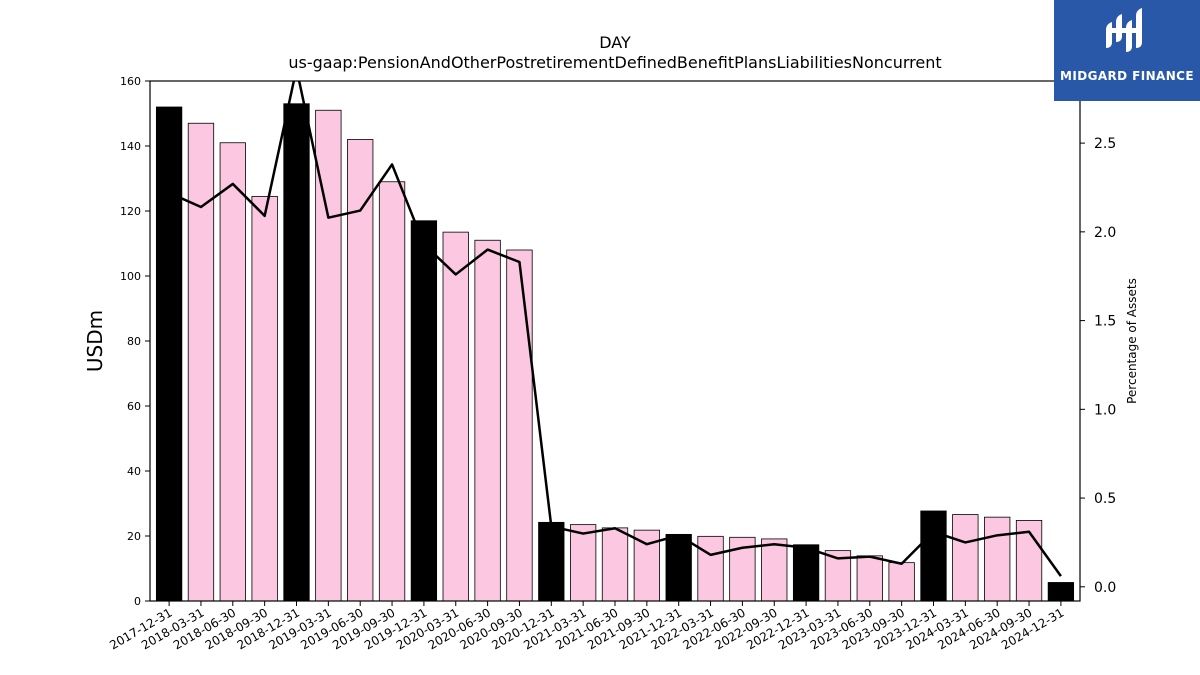  Describe the element at coordinates (95, 341) in the screenshot. I see `y-axis-label: USDm` at that location.